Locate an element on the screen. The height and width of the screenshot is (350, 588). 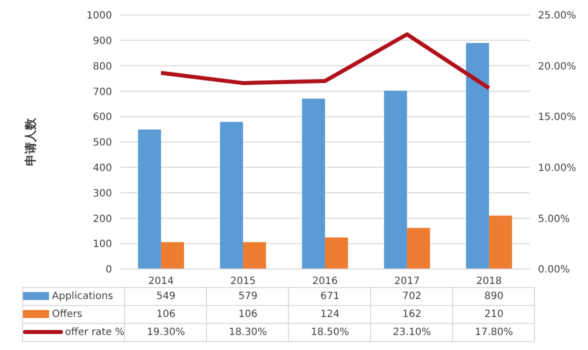
data-label: 19.30% is located at coordinates (165, 333).